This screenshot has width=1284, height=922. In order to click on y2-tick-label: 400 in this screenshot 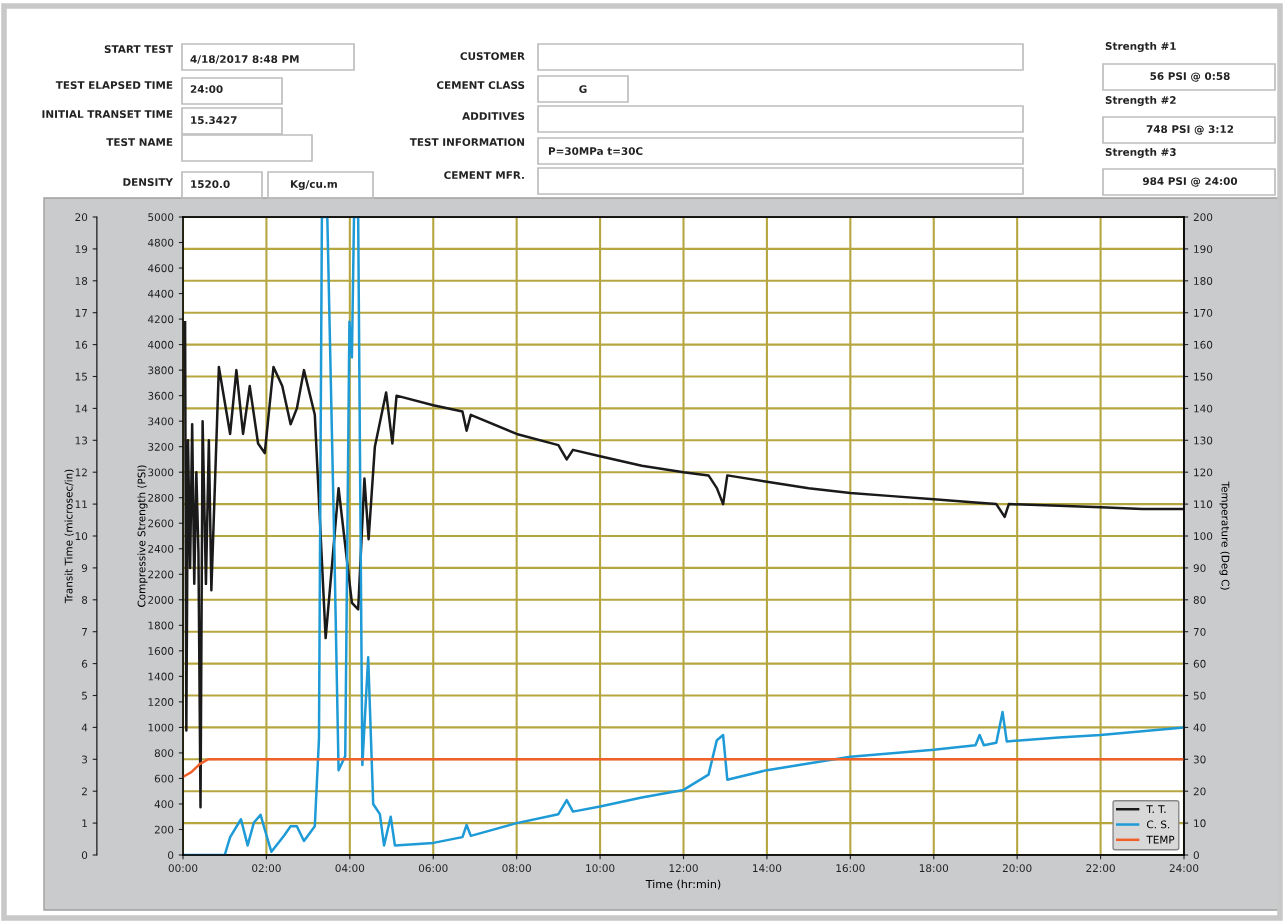, I will do `click(164, 804)`.